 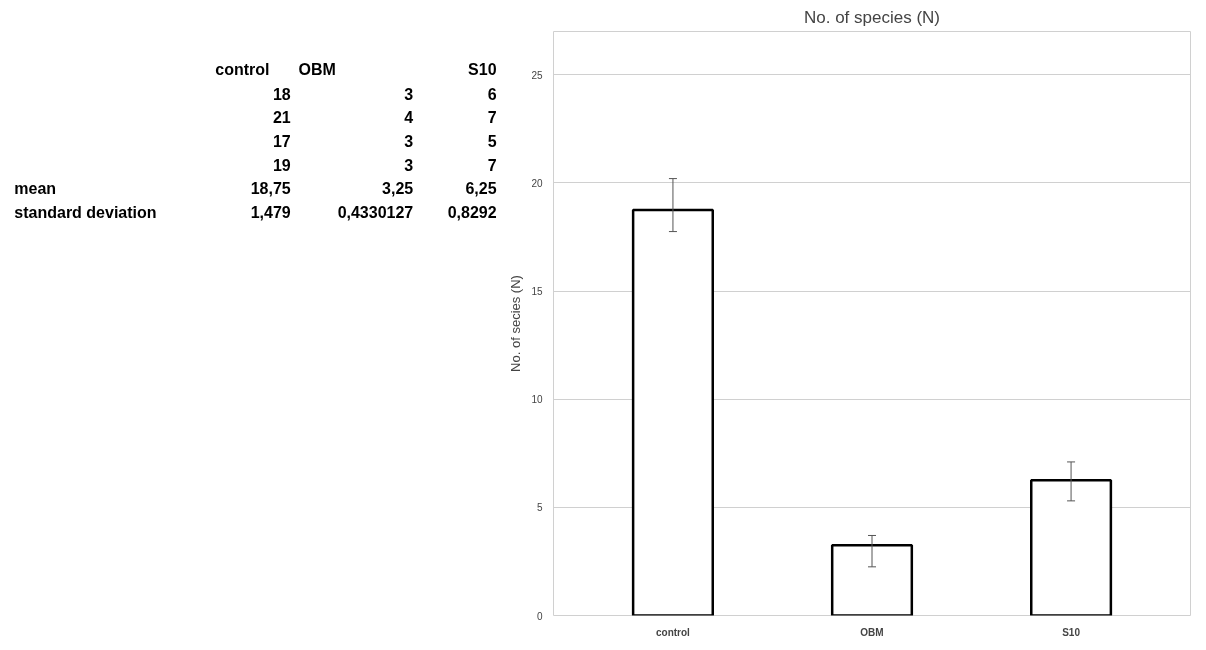 I want to click on text: 18 3 6, so click(x=384, y=94).